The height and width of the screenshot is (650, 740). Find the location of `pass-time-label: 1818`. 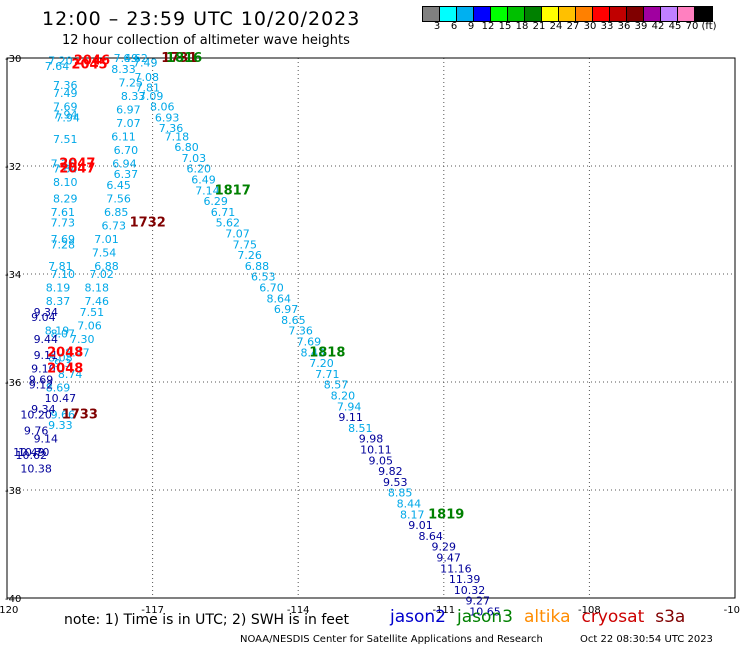

pass-time-label: 1818 is located at coordinates (327, 352).